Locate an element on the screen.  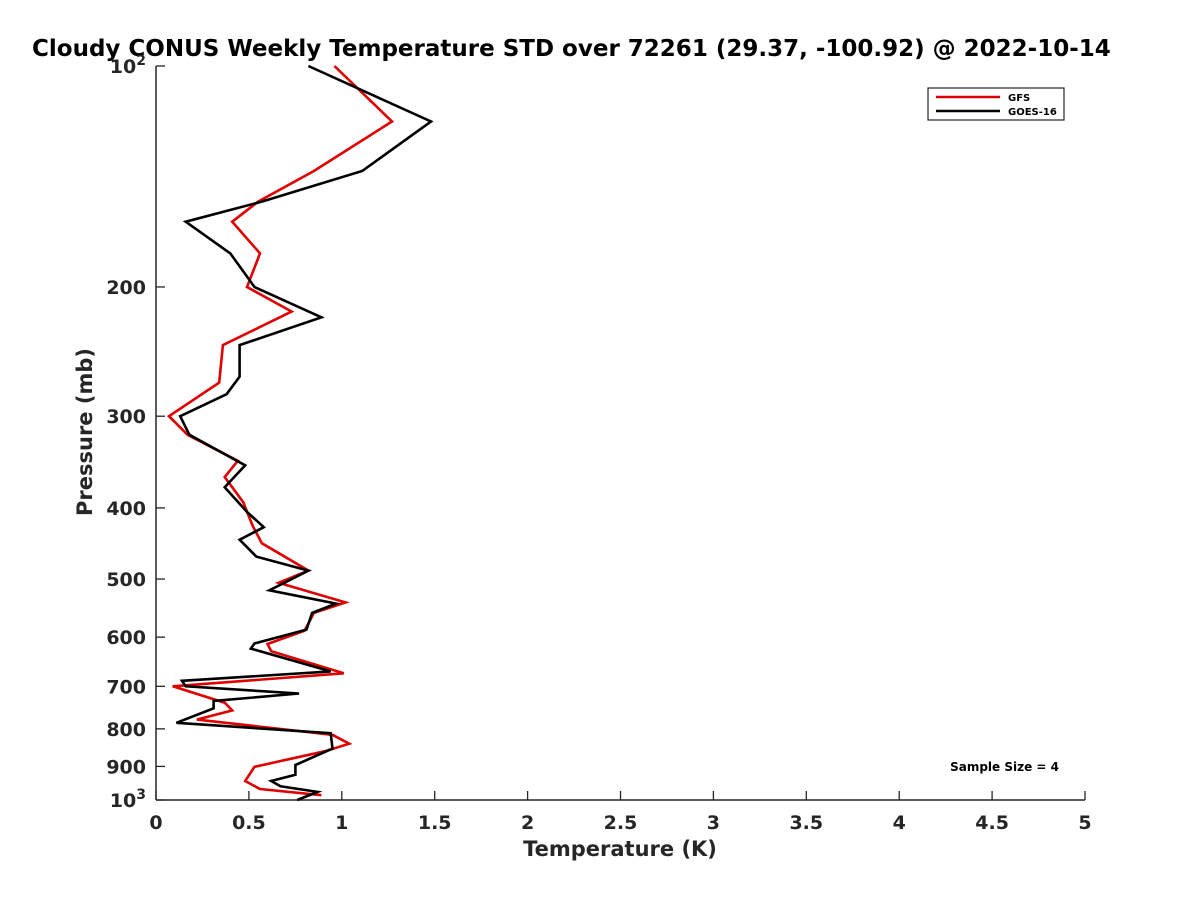
y-axis-ticks: 10² 200 300 400 500 600 700 800 900 10³ is located at coordinates (135, 432).